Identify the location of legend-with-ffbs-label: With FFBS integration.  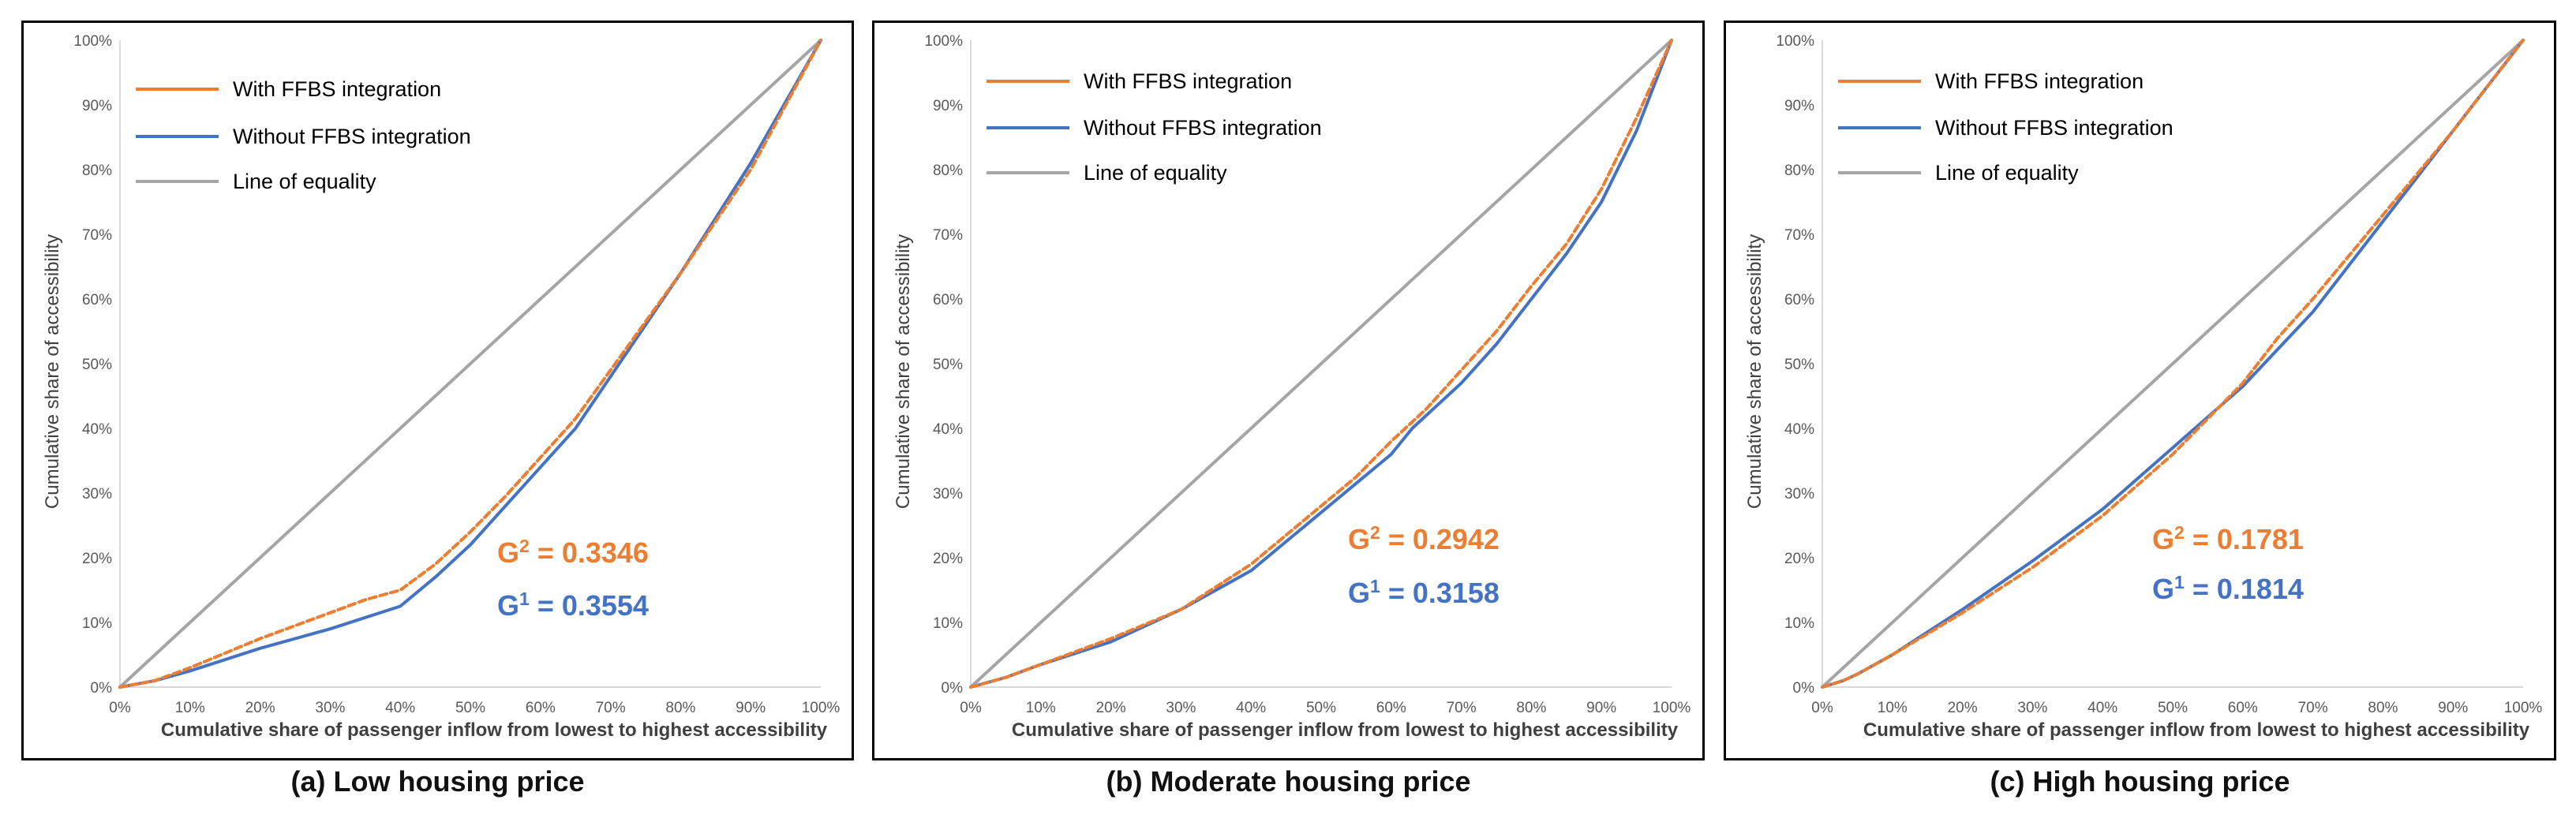
(337, 89).